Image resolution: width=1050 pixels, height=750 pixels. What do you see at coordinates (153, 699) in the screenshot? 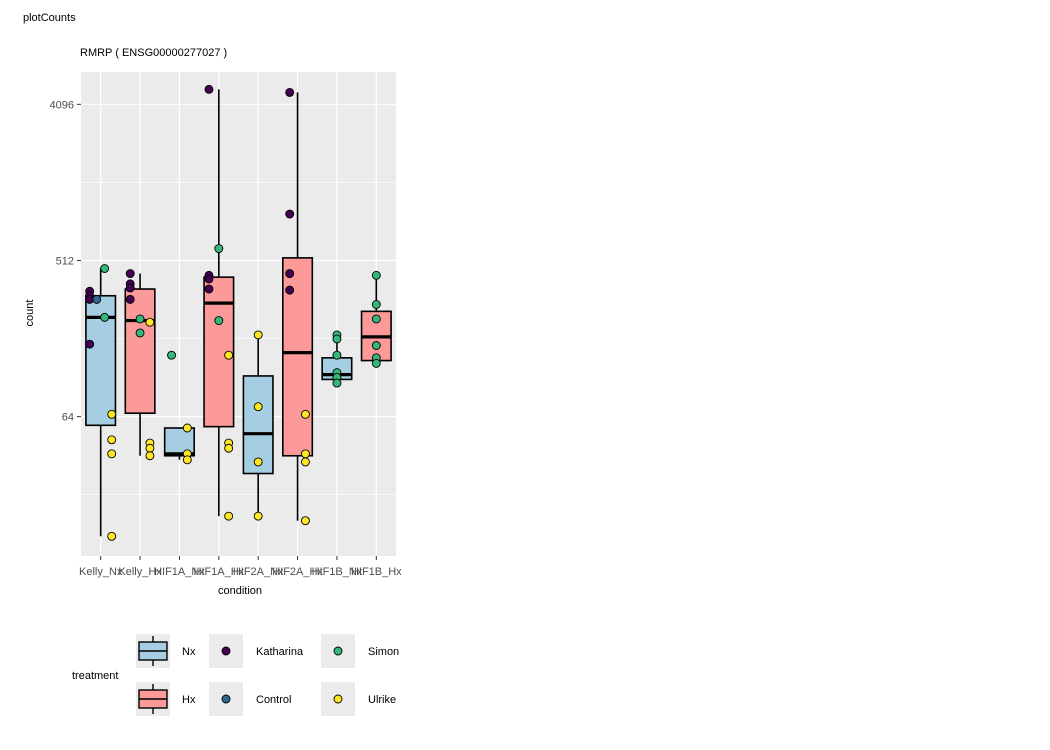
I see `legend-key-hx` at bounding box center [153, 699].